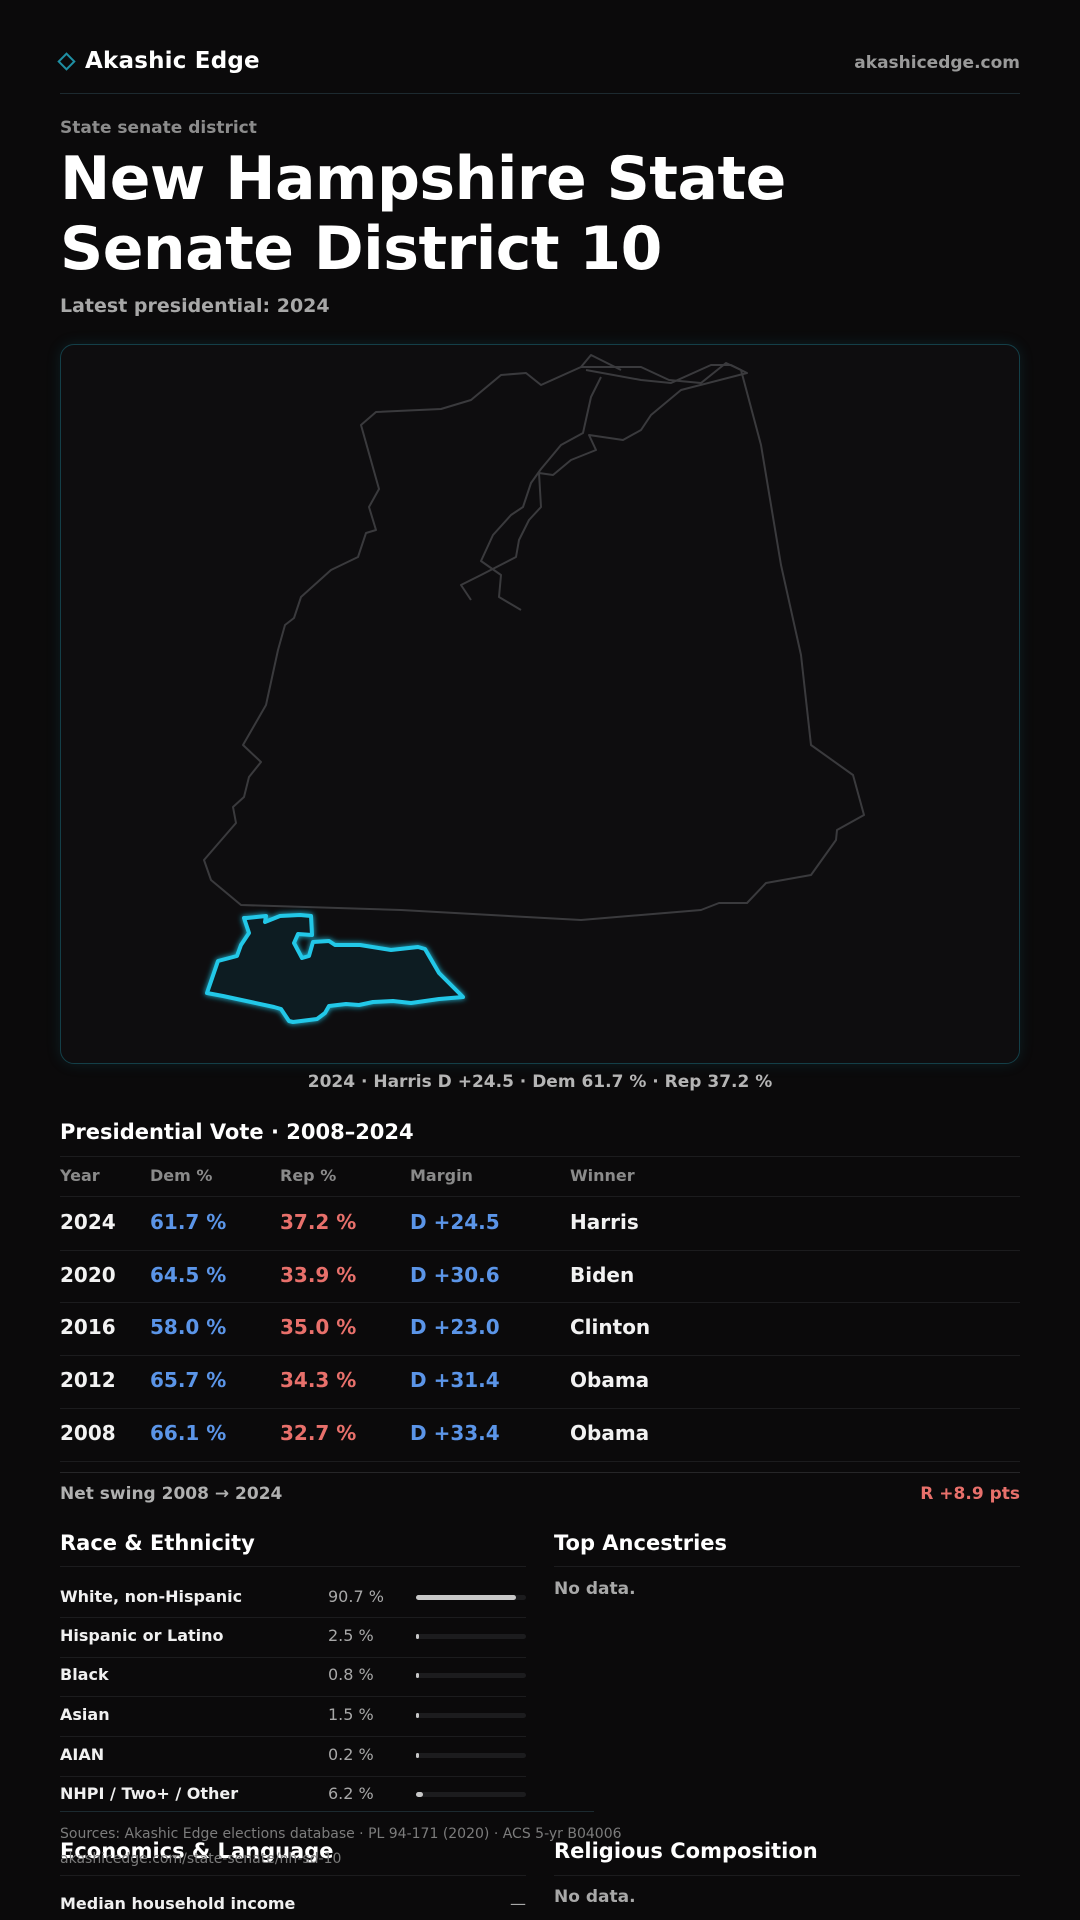  I want to click on race-title-divider, so click(293, 1566).